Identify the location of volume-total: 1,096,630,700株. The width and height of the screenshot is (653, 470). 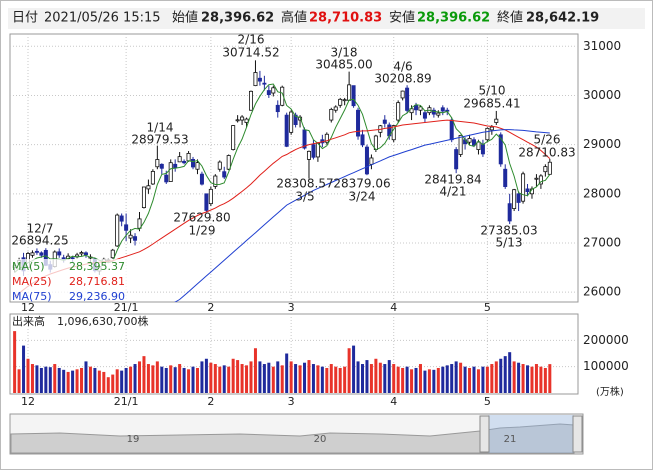
(102, 321).